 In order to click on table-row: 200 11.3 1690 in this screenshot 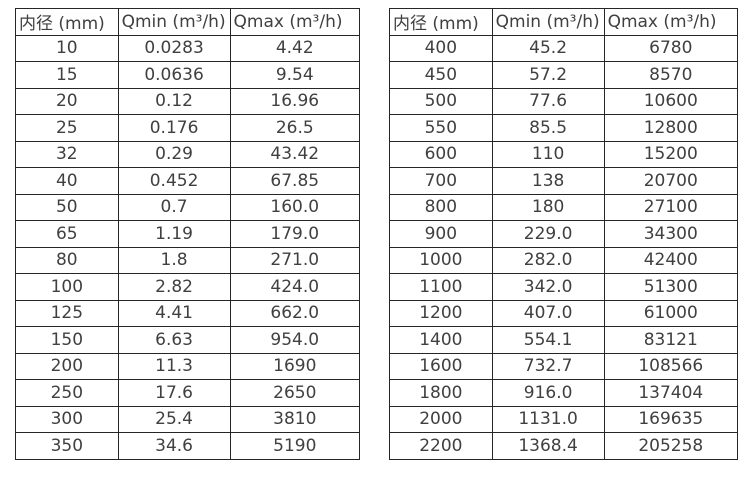, I will do `click(188, 366)`.